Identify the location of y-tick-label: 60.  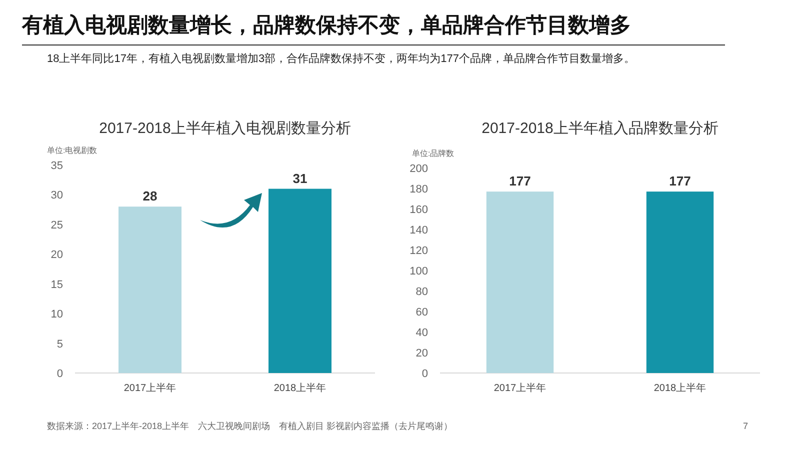
(422, 312).